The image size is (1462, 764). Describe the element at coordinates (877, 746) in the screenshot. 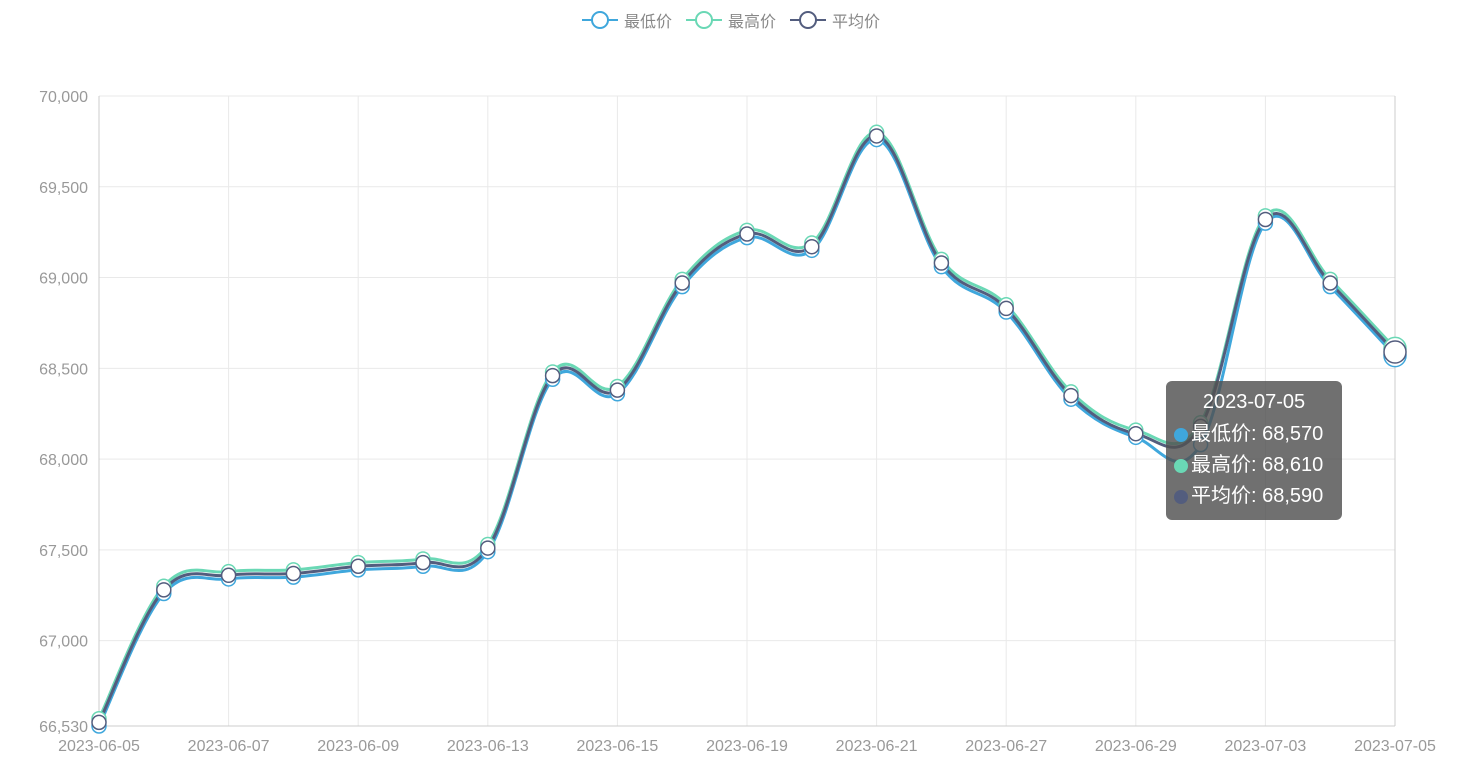

I see `x-tick-label: 2023-06-21` at that location.